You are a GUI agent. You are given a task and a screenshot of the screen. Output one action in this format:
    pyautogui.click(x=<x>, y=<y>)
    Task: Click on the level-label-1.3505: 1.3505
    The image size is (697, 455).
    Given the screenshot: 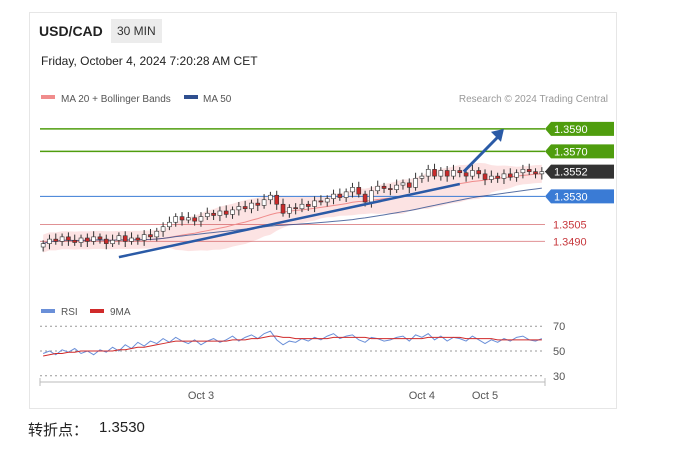 What is the action you would take?
    pyautogui.click(x=570, y=226)
    